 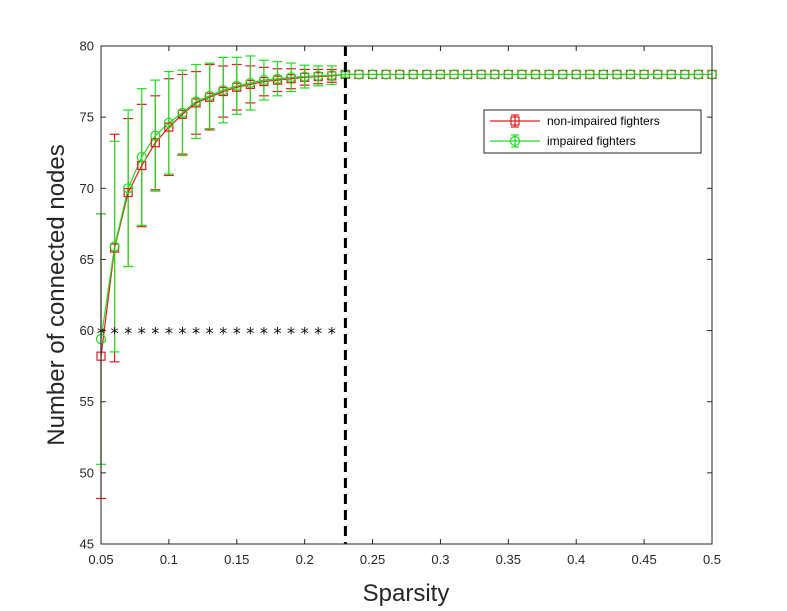 I want to click on y-tick-label: 45, so click(x=87, y=544).